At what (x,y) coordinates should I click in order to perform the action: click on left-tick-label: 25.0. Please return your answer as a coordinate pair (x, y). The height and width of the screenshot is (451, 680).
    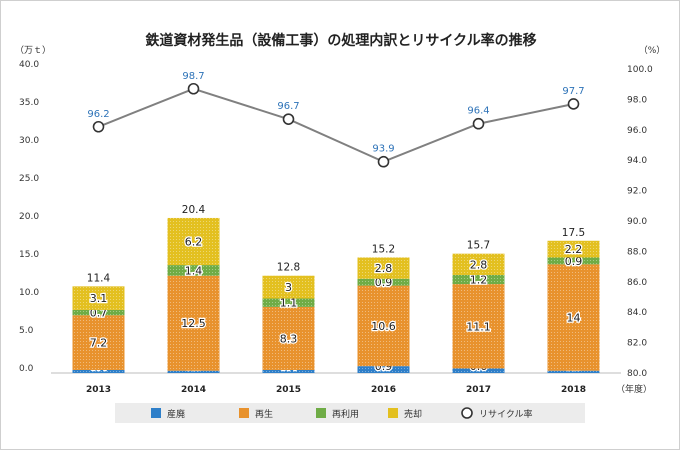
    Looking at the image, I should click on (29, 179).